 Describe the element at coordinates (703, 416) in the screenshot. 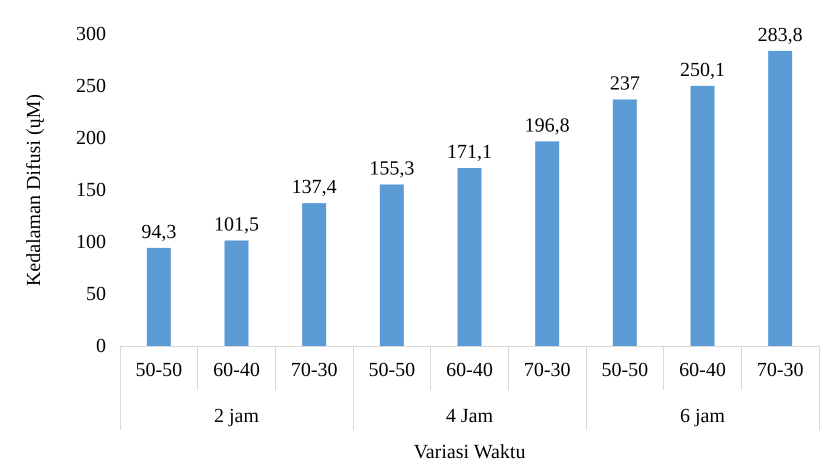

I see `text: 6 jam` at that location.